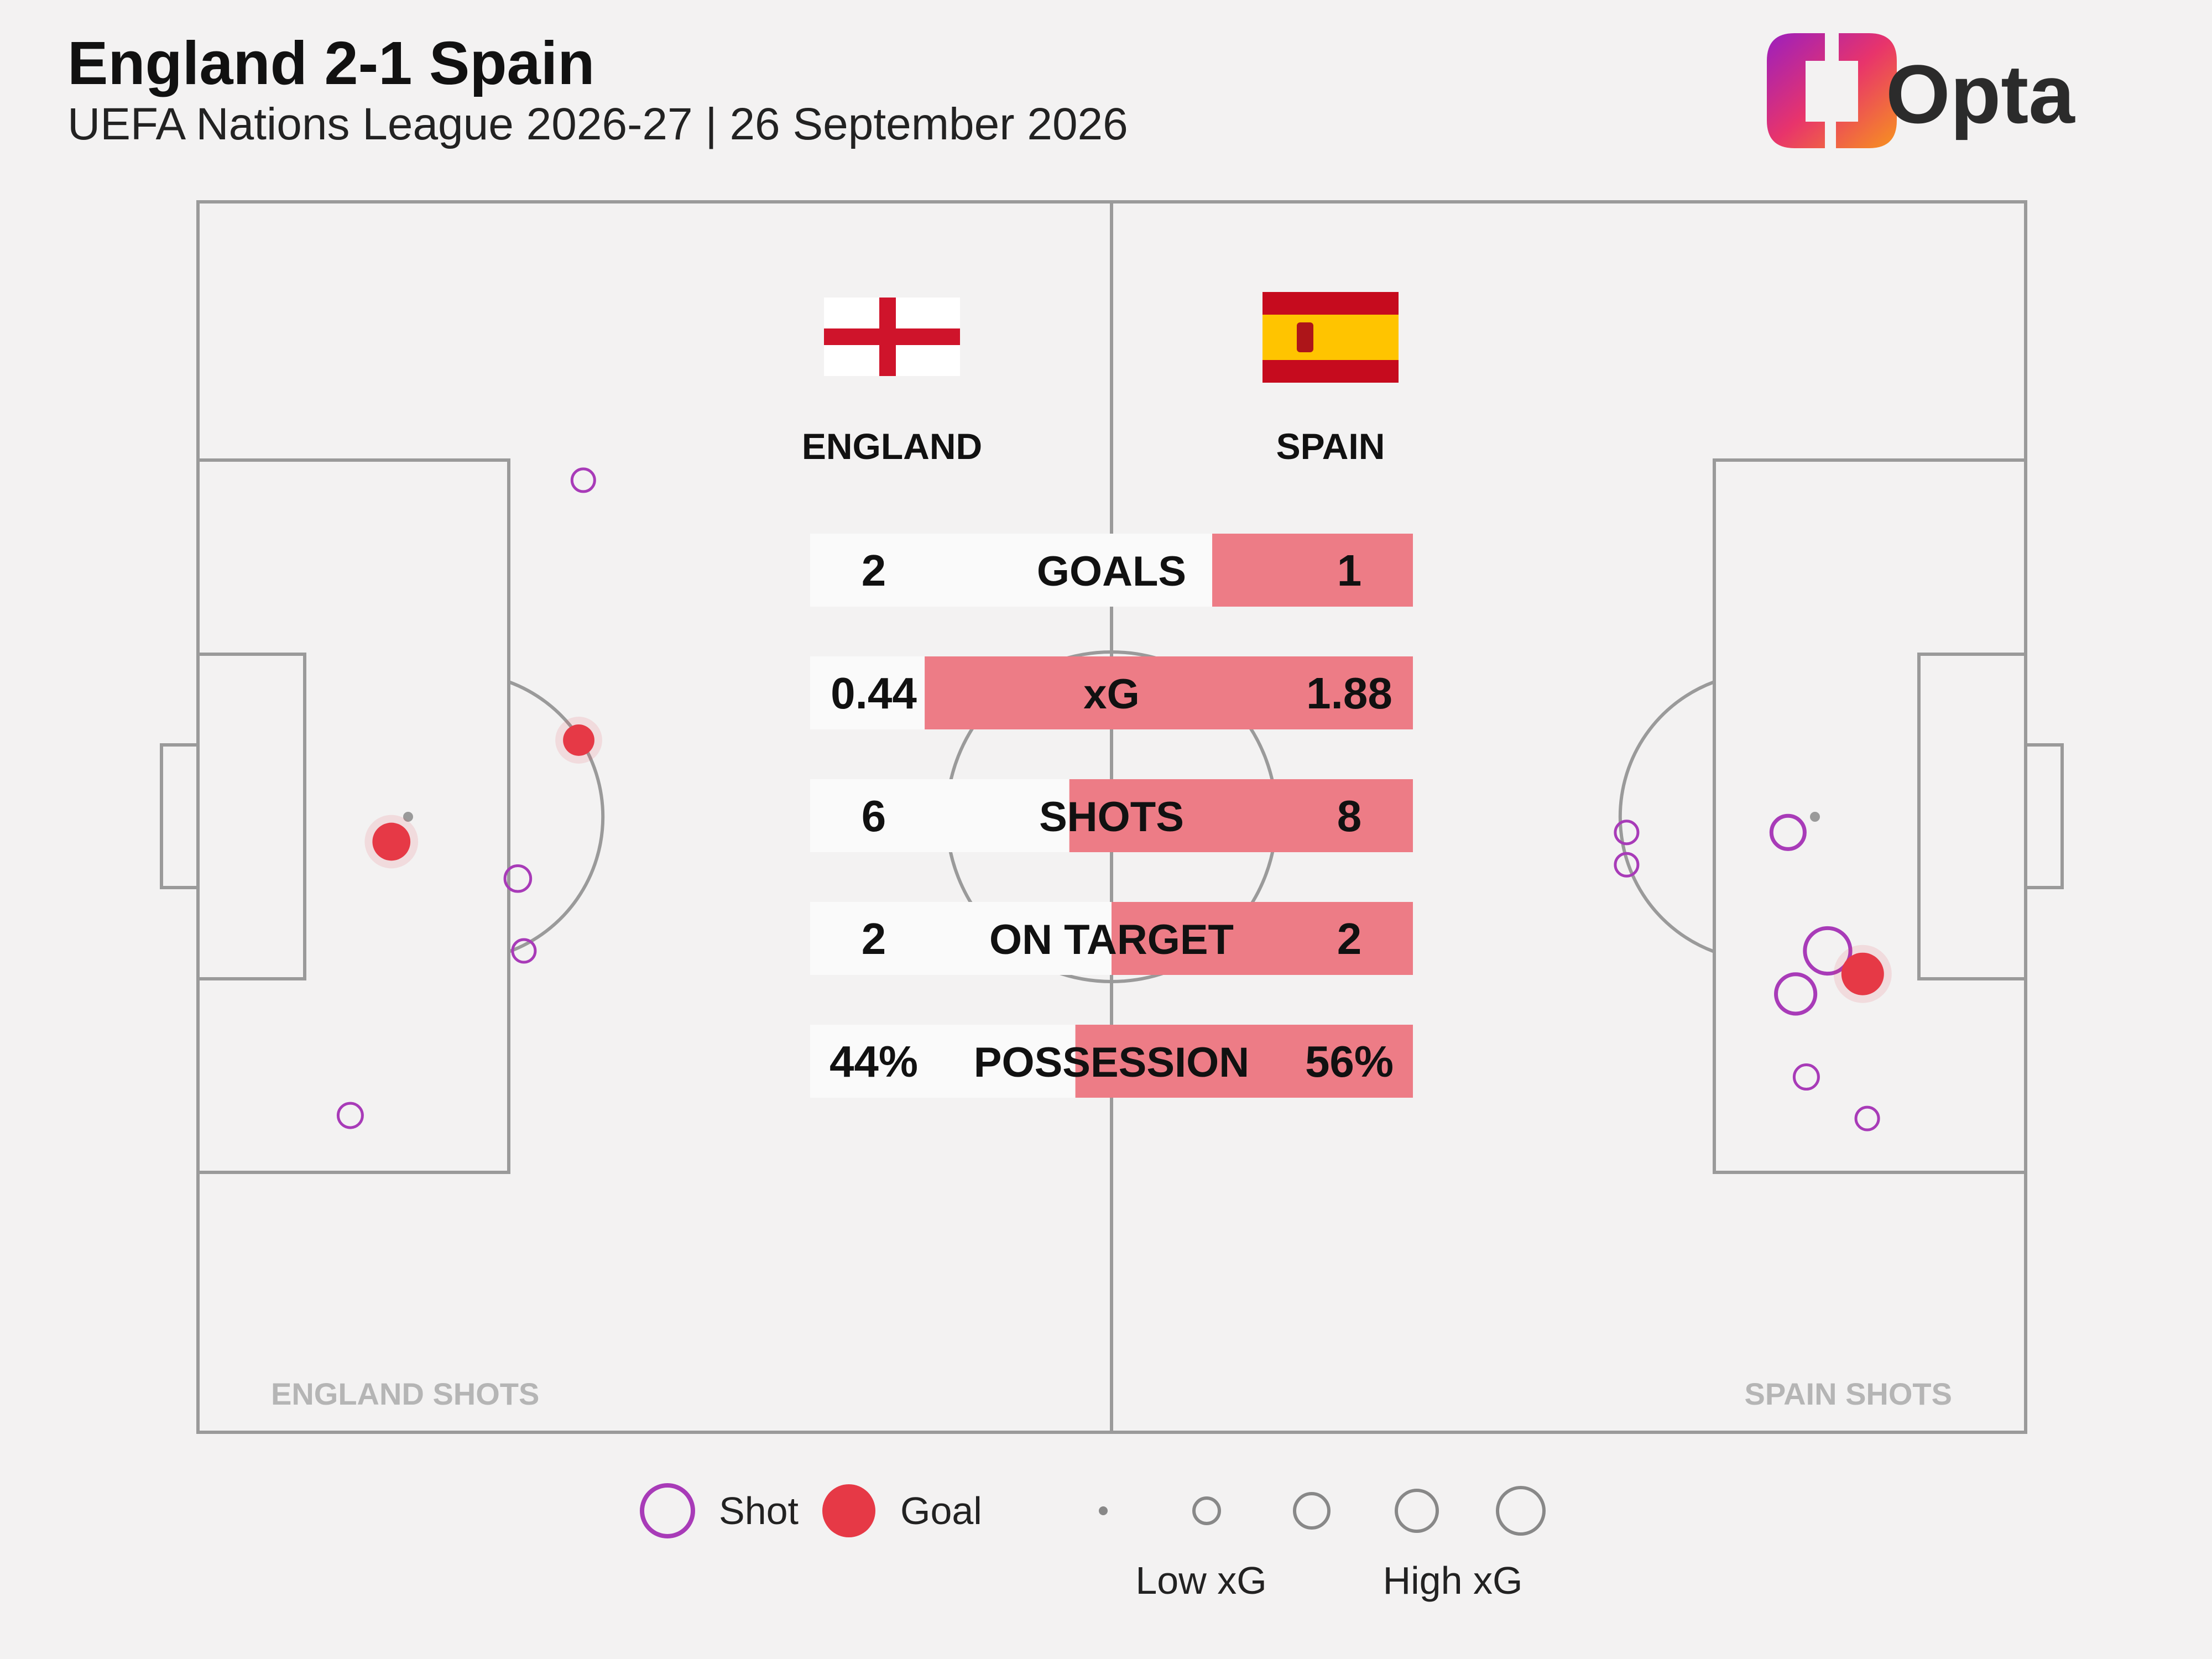 This screenshot has height=1659, width=2212. Describe the element at coordinates (469, 798) in the screenshot. I see `shot-series-england` at that location.